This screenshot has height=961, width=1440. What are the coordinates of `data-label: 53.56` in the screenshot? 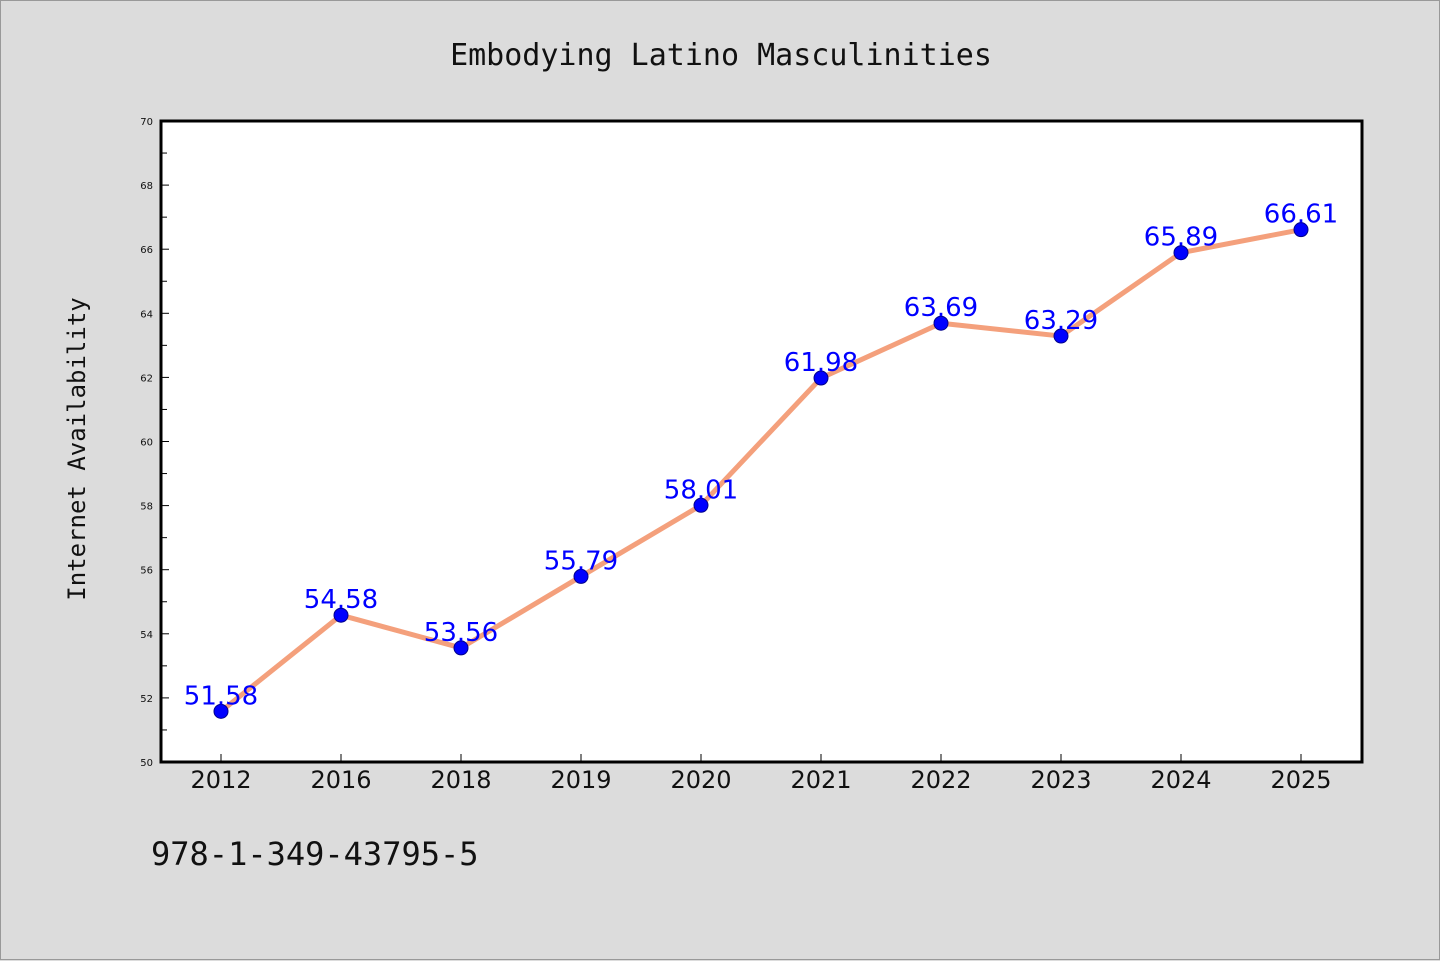 It's located at (461, 633).